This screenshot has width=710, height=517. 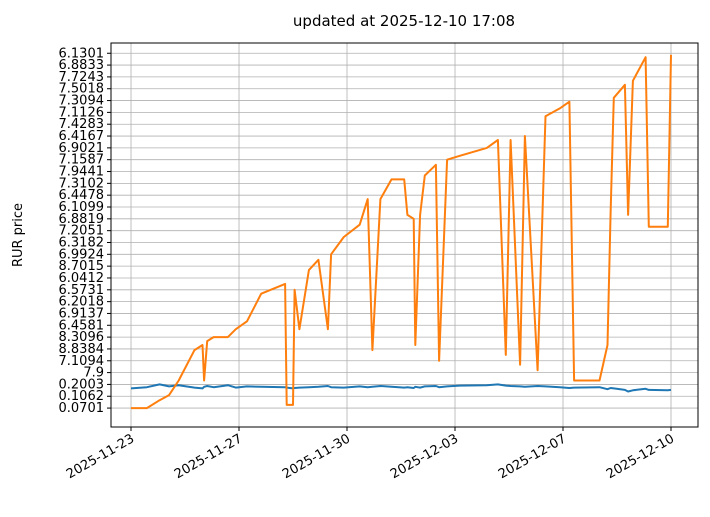 What do you see at coordinates (82, 136) in the screenshot?
I see `y-tick-label: 6.4167` at bounding box center [82, 136].